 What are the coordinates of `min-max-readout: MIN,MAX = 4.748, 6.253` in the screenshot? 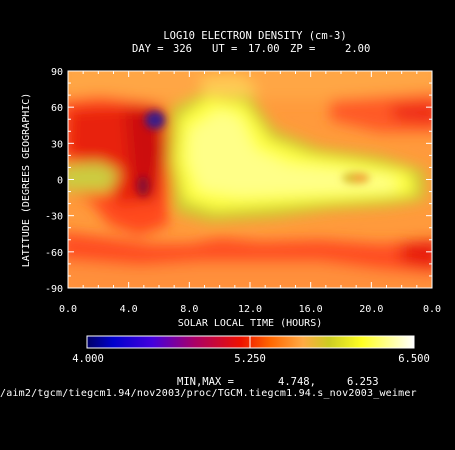 It's located at (278, 382).